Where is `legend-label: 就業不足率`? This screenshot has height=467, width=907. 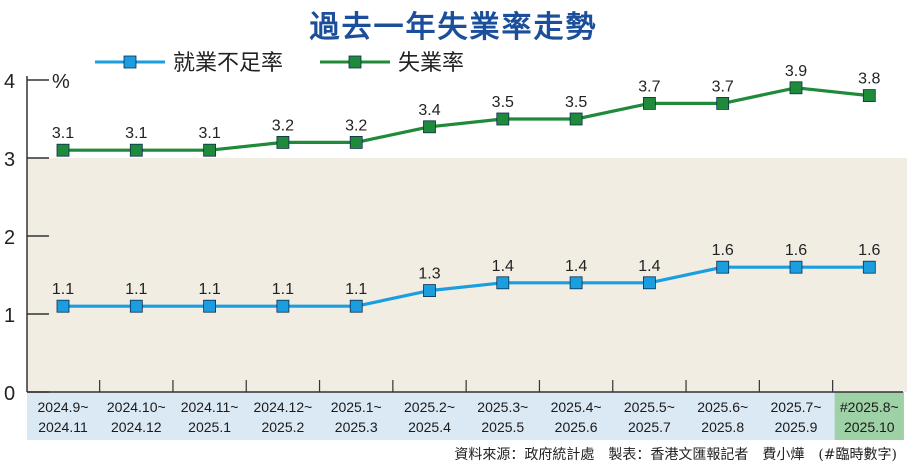 legend-label: 就業不足率 is located at coordinates (228, 63).